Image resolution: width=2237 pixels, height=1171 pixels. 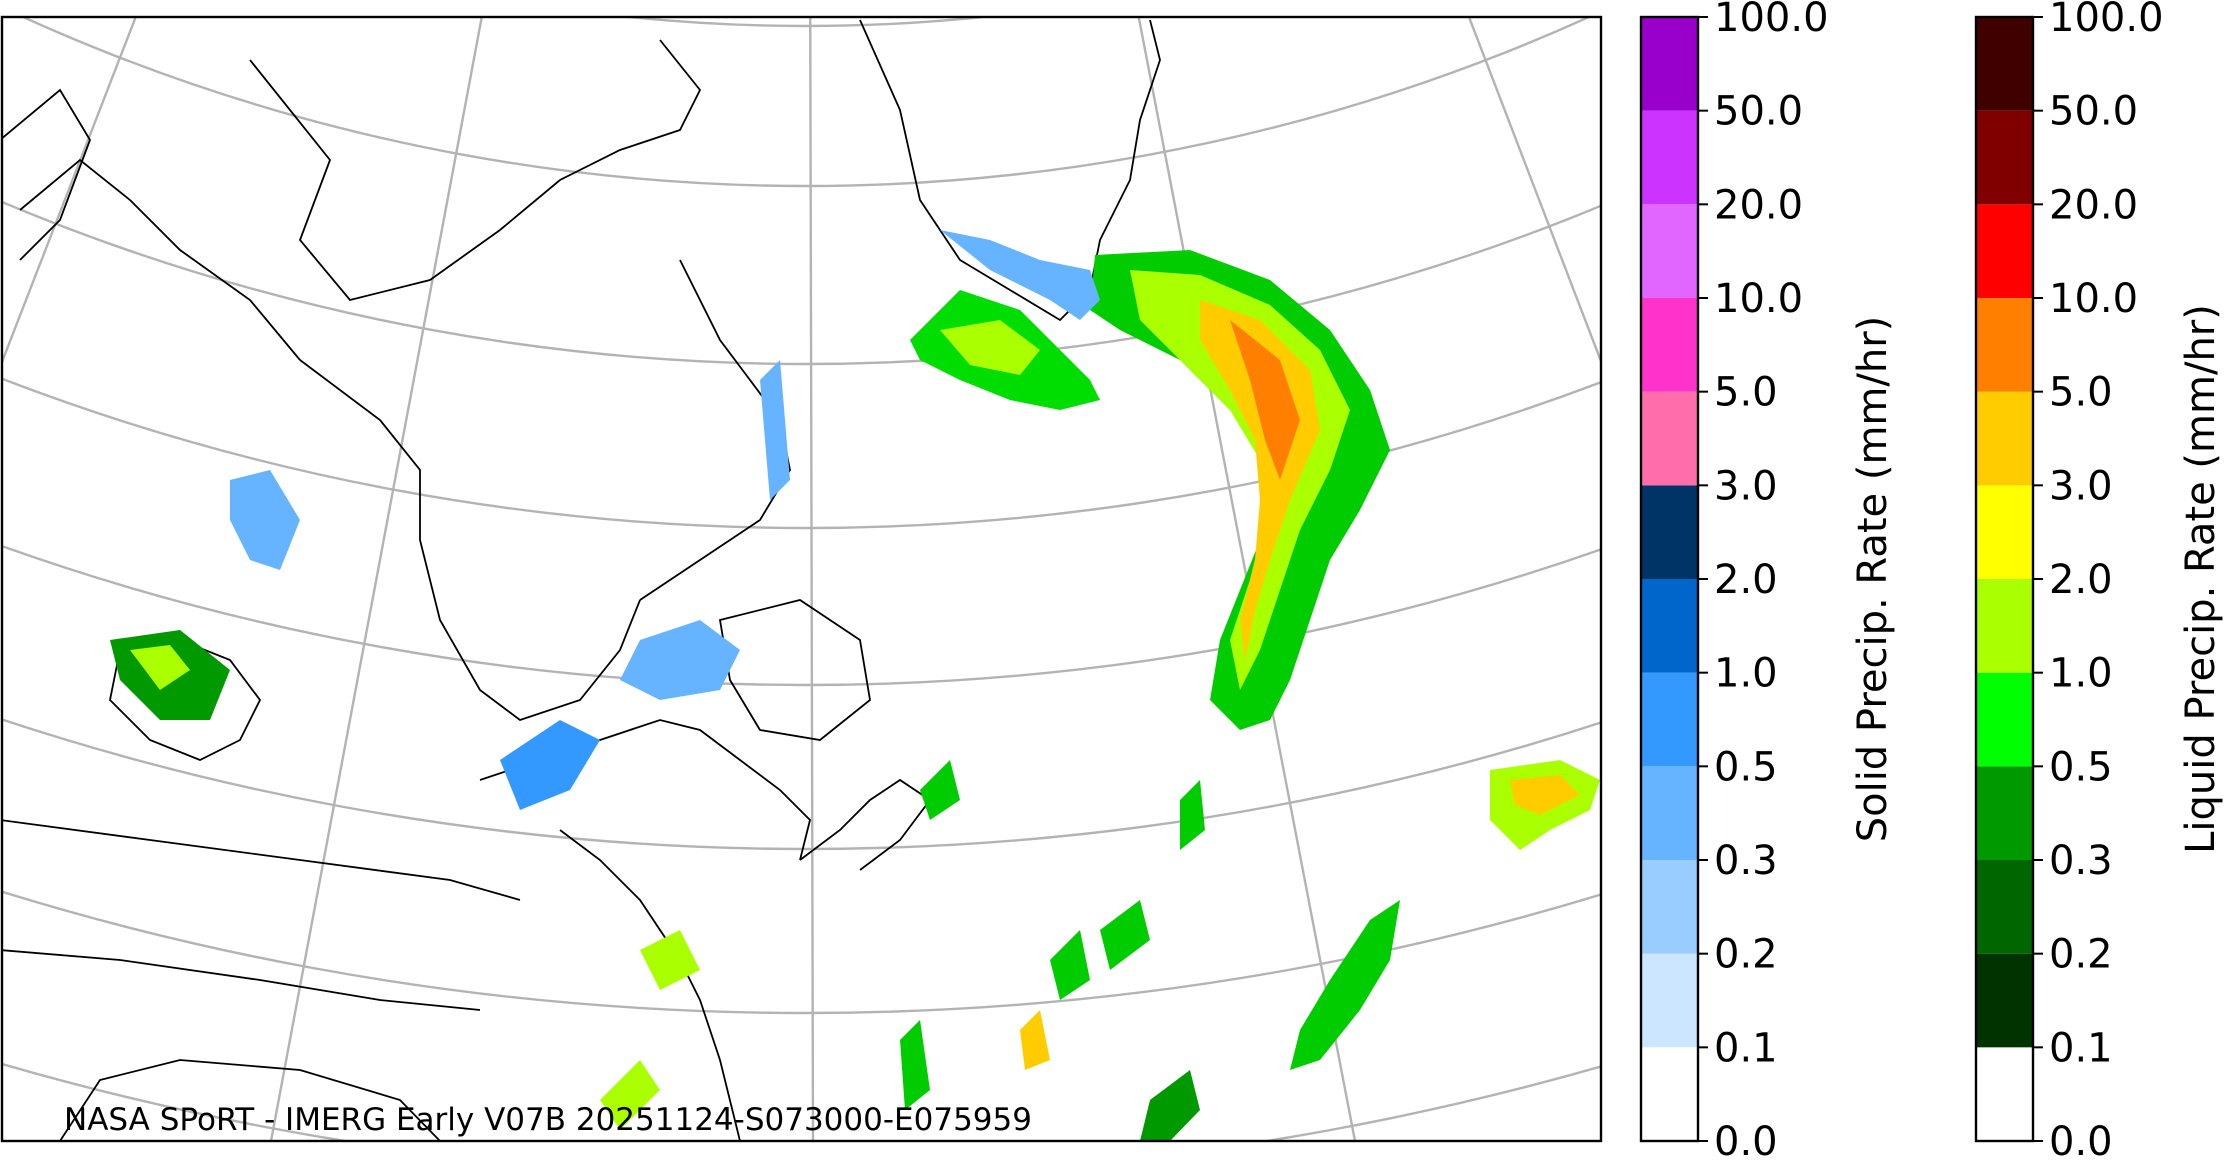 I want to click on colorbar-title: Liquid Precip. Rate (mm/hr), so click(x=2201, y=579).